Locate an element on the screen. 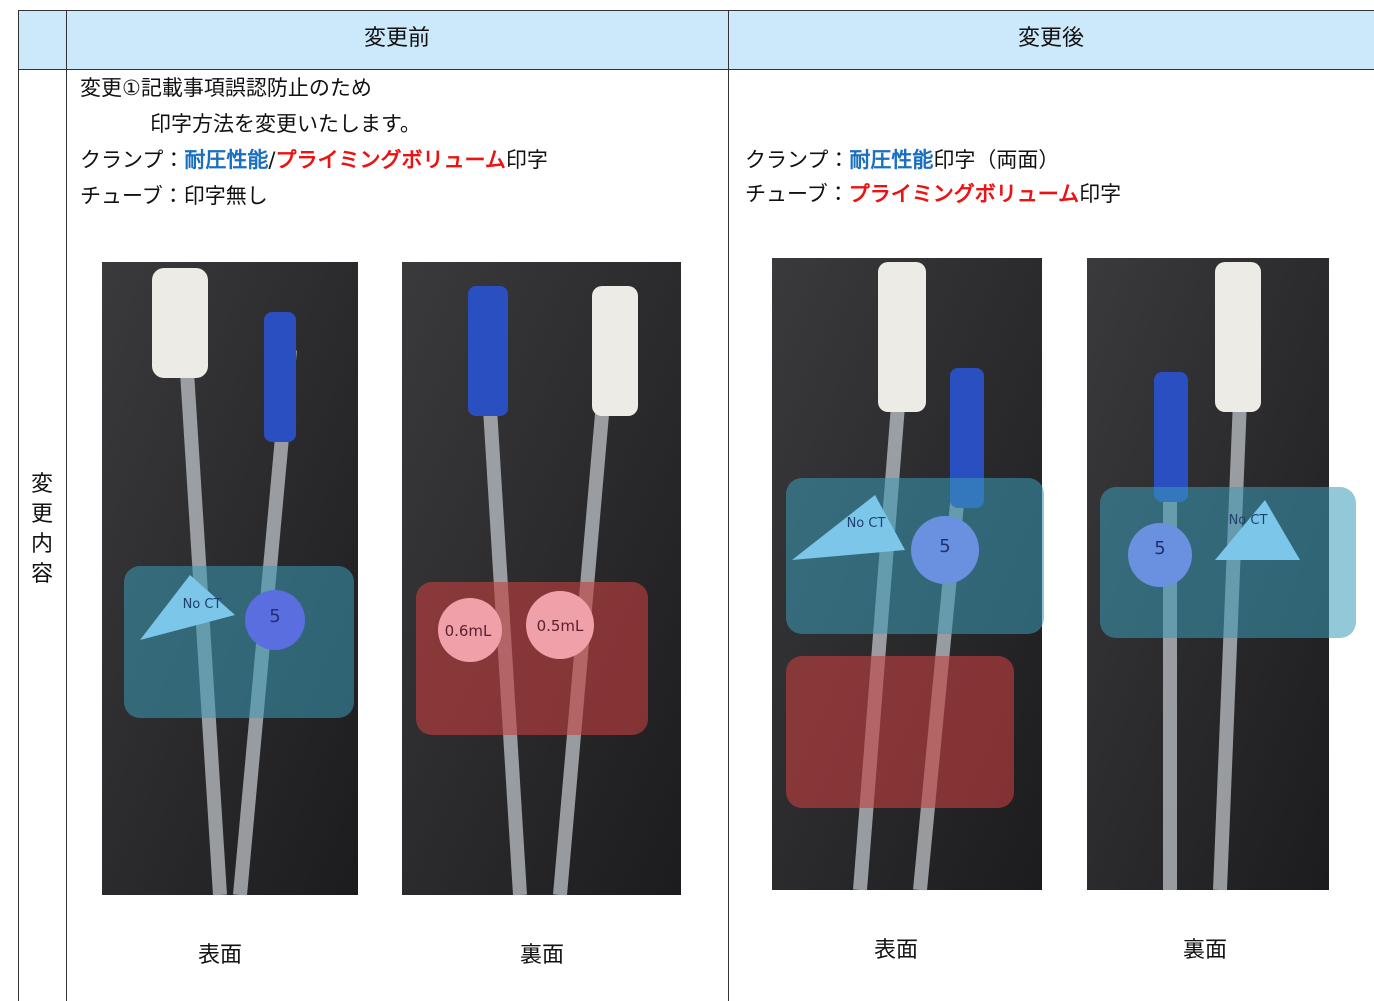 This screenshot has width=1374, height=1001. photo-label: 0.5mL is located at coordinates (560, 626).